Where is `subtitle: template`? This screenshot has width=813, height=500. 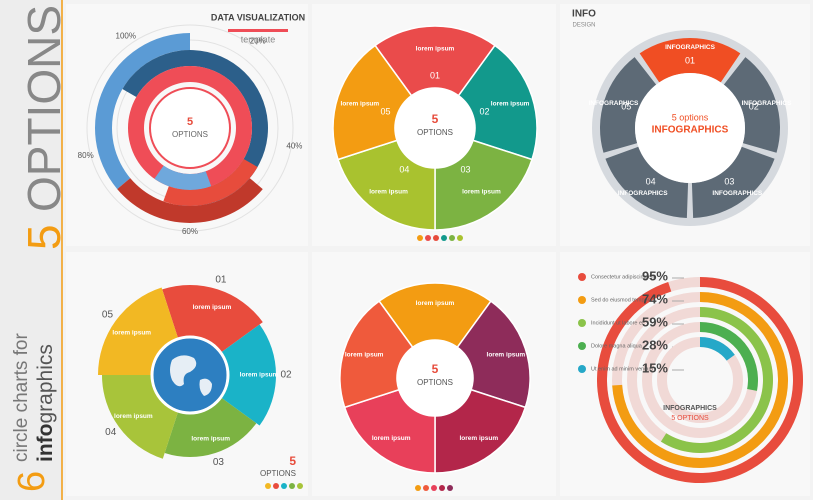
subtitle: template is located at coordinates (258, 39).